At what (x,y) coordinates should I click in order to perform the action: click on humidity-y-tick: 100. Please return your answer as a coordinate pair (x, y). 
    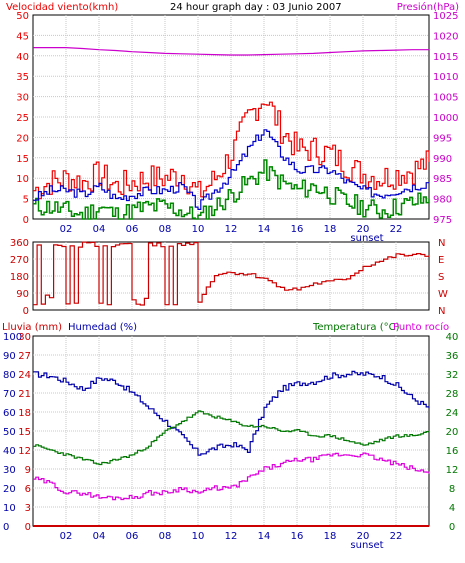
    Looking at the image, I should click on (12, 337).